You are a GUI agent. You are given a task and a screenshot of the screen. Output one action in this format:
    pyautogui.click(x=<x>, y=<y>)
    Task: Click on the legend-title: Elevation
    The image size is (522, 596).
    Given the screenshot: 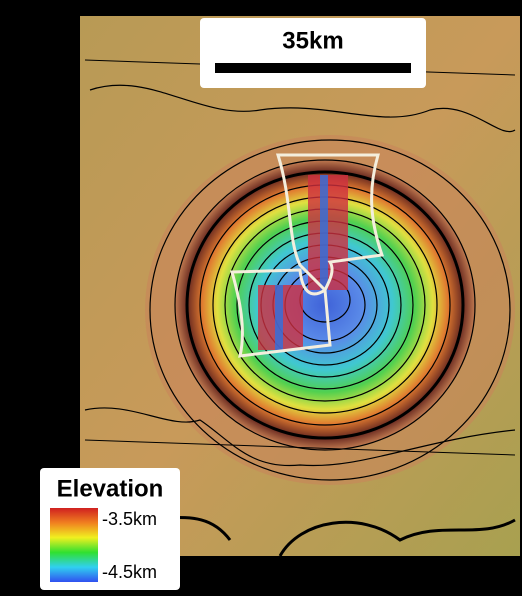 What is the action you would take?
    pyautogui.click(x=110, y=488)
    